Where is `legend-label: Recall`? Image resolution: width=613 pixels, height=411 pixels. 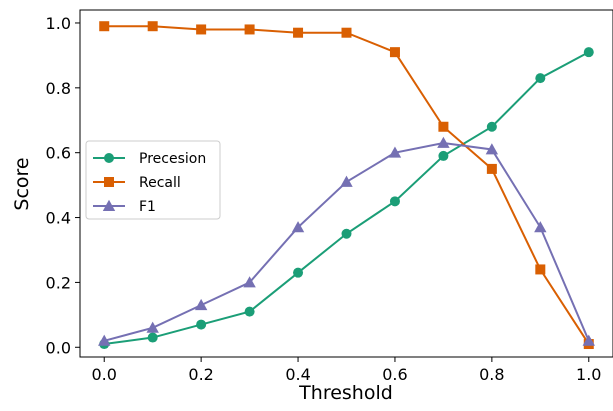
legend-label: Recall is located at coordinates (160, 183).